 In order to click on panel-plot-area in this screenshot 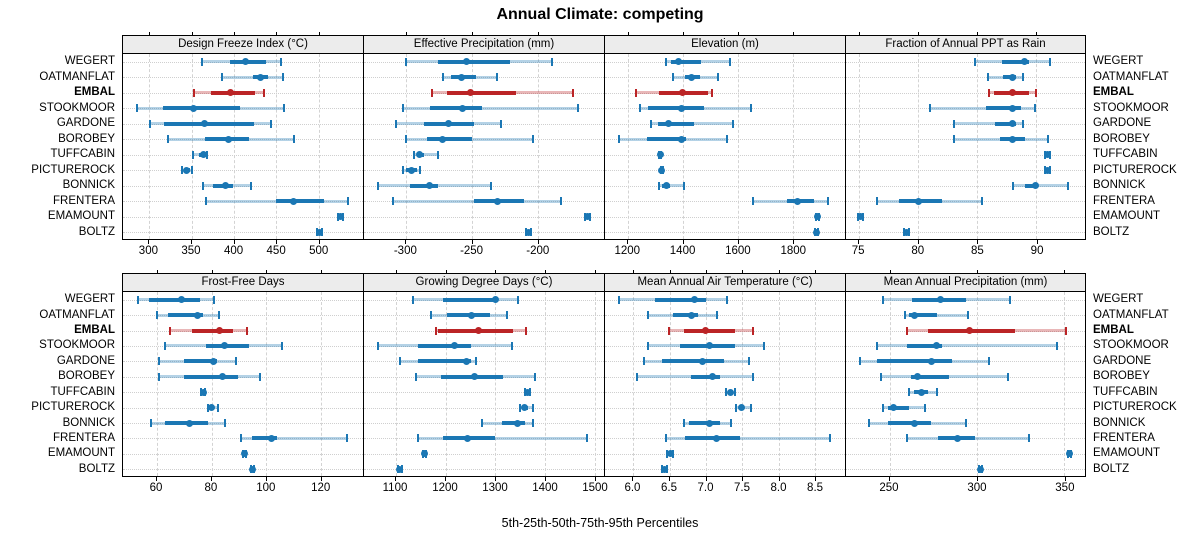, I will do `click(965, 384)`.